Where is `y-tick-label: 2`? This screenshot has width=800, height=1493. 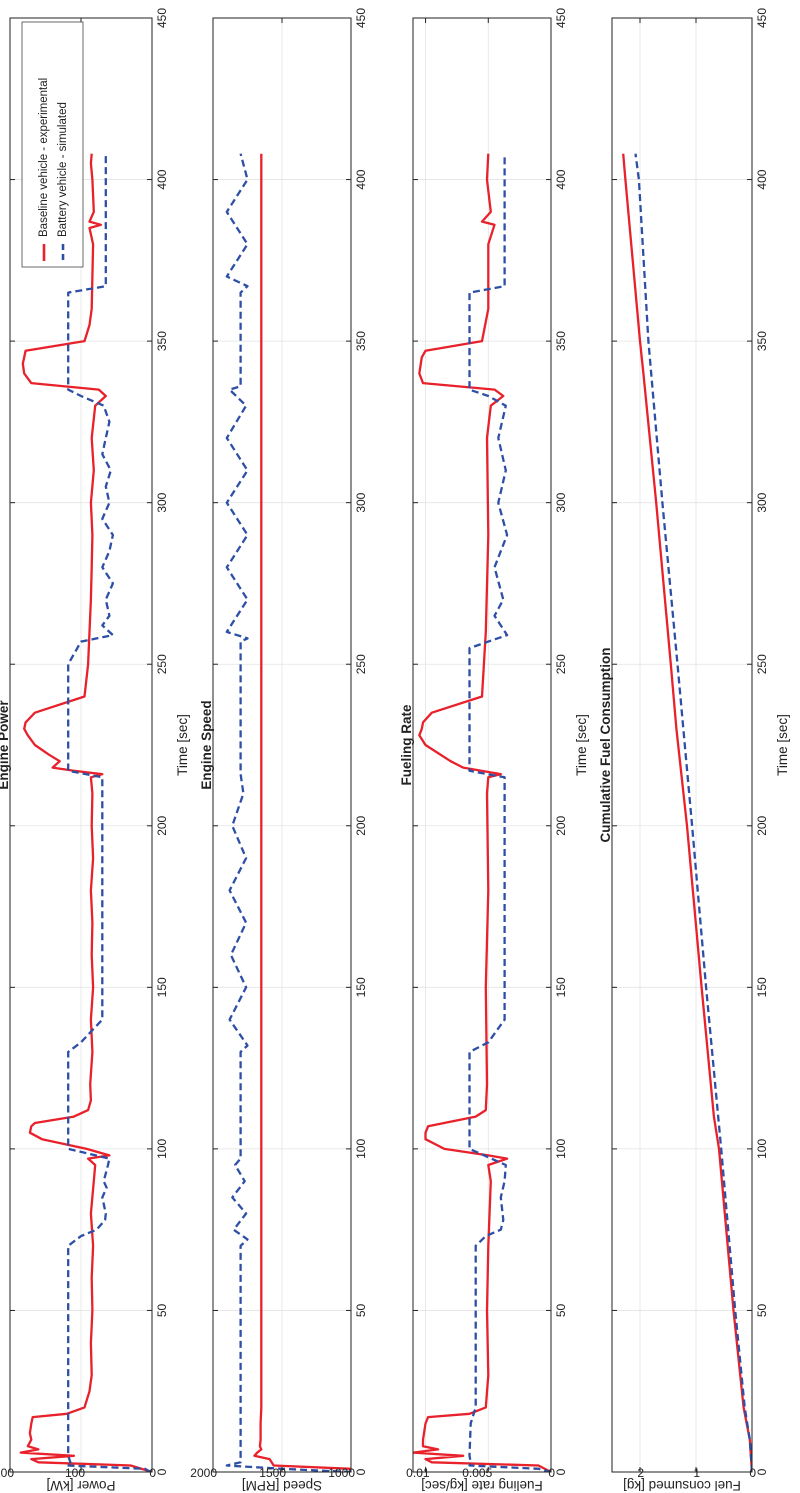
y-tick-label: 2 is located at coordinates (640, 1473).